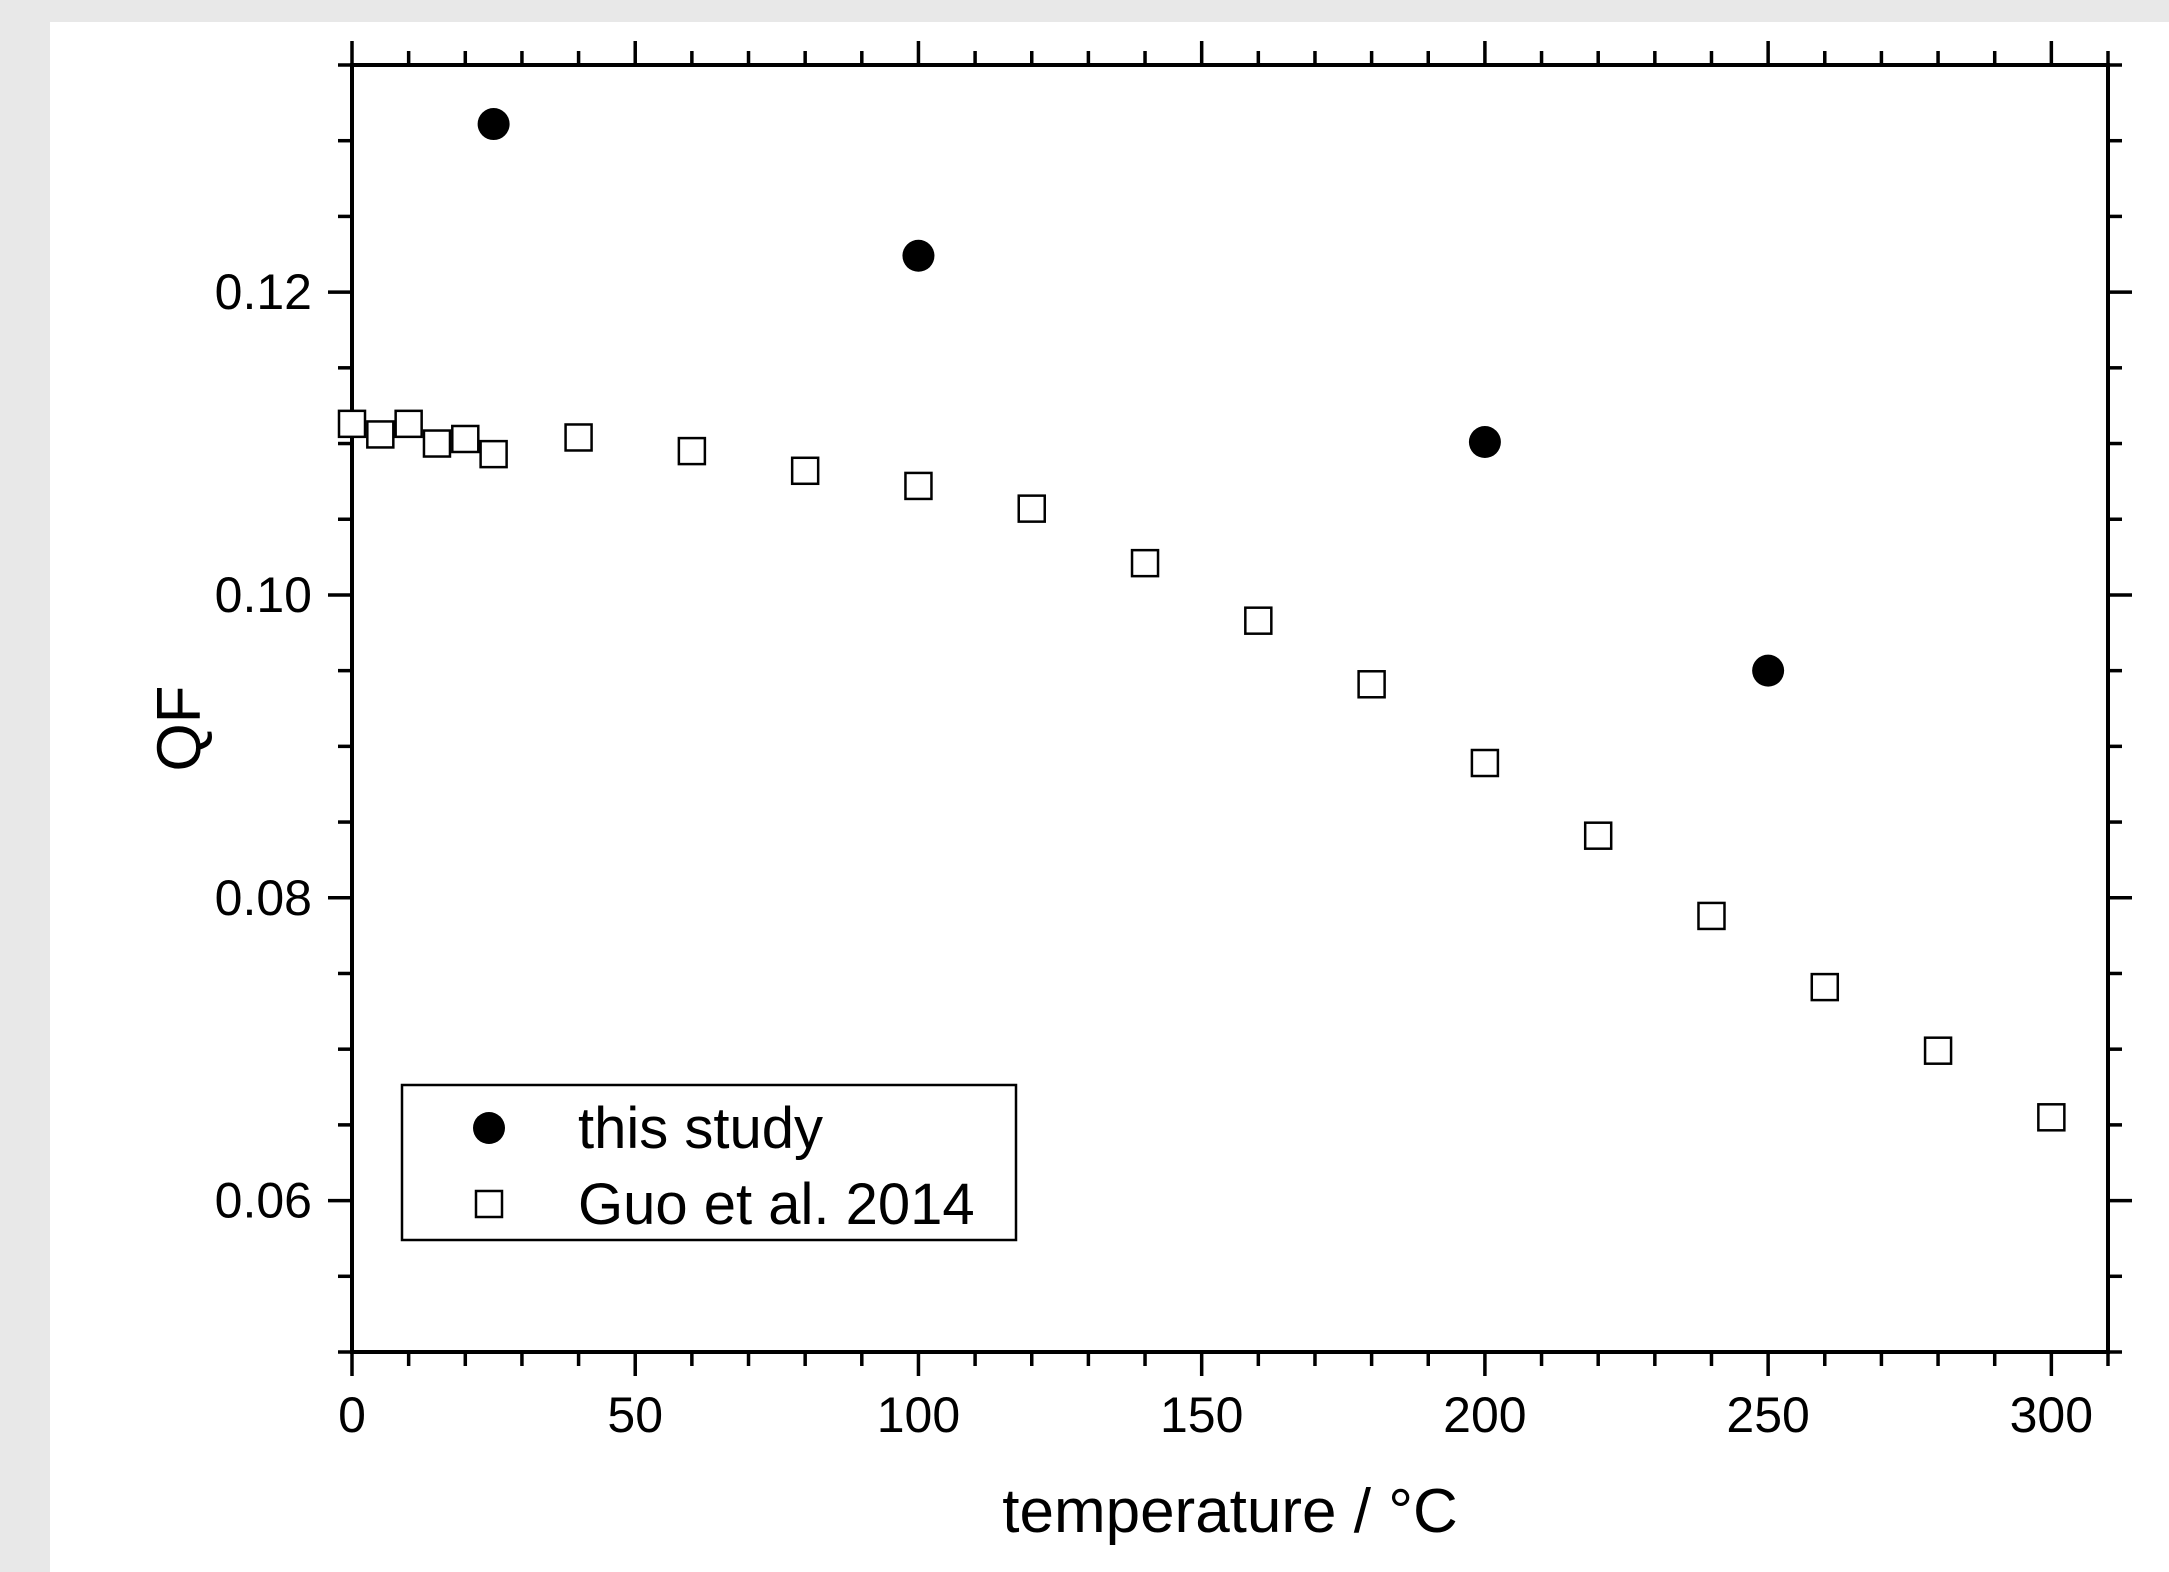 The width and height of the screenshot is (2169, 1572). I want to click on legend-box, so click(709, 1162).